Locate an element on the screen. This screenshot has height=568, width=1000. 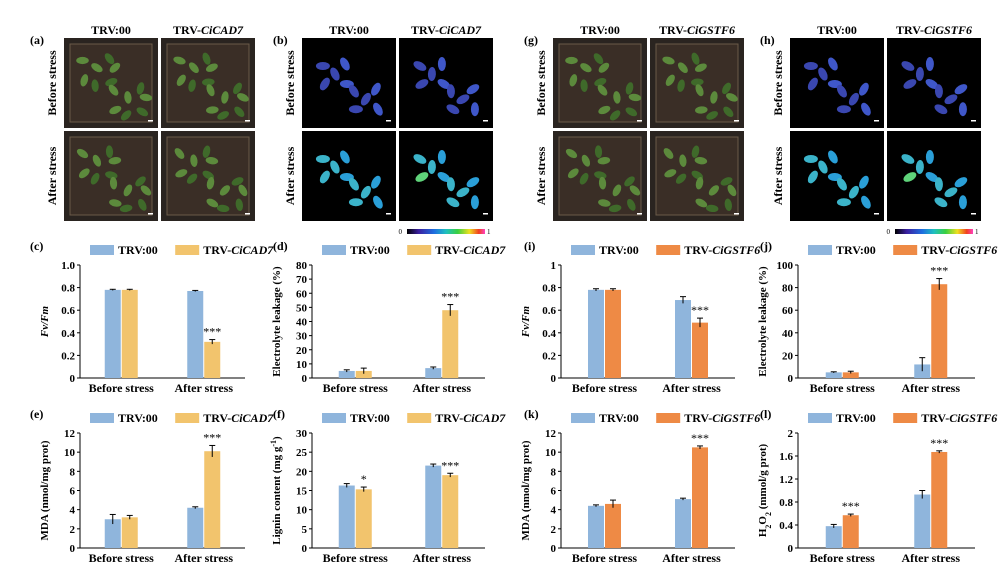
y-tick-label: 0.8 is located at coordinates (786, 503).